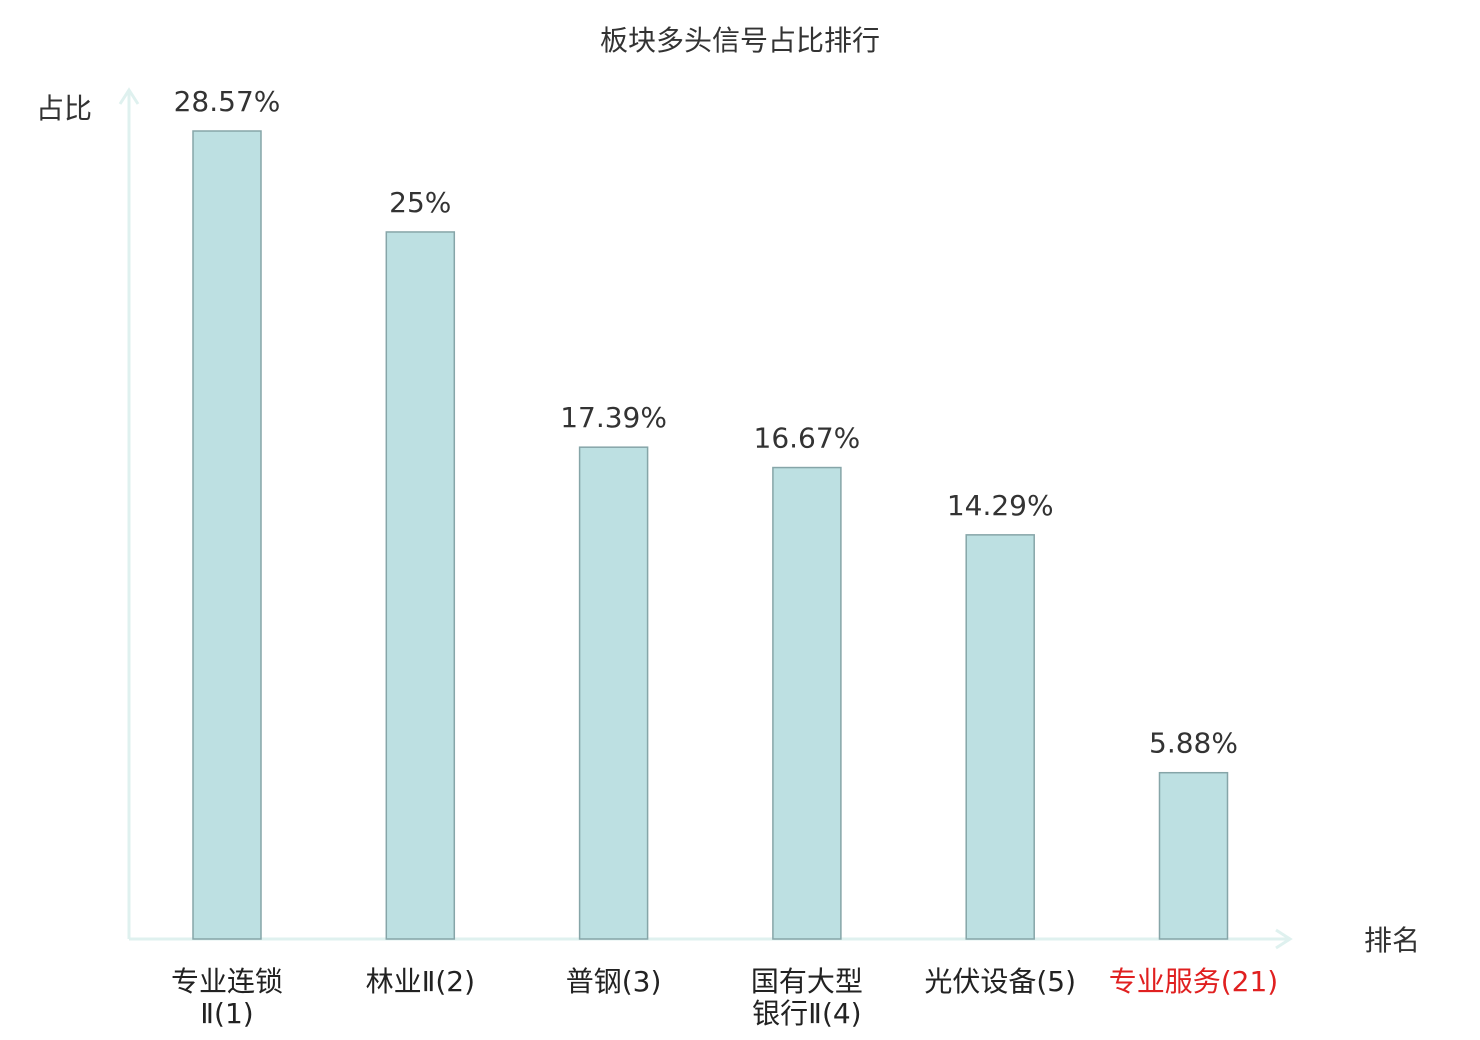 Image resolution: width=1480 pixels, height=1040 pixels. Describe the element at coordinates (1193, 981) in the screenshot. I see `x-tick-label: 专业服务(21)` at that location.